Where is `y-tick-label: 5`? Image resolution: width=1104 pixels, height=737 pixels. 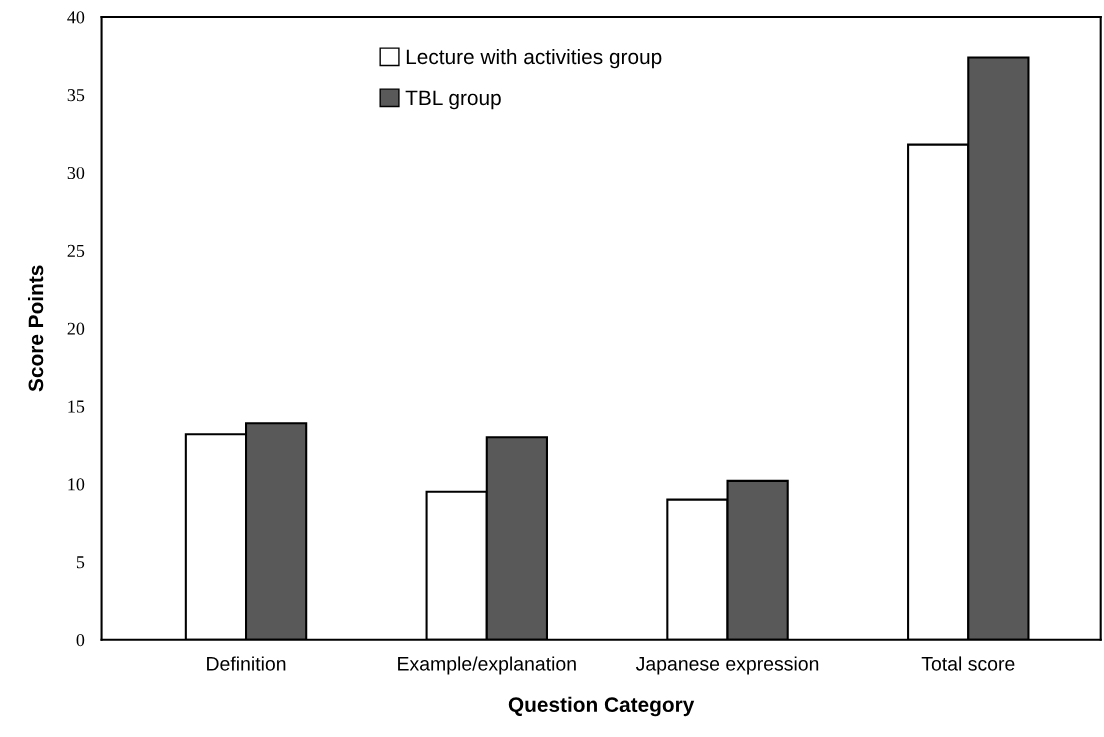 y-tick-label: 5 is located at coordinates (80, 562).